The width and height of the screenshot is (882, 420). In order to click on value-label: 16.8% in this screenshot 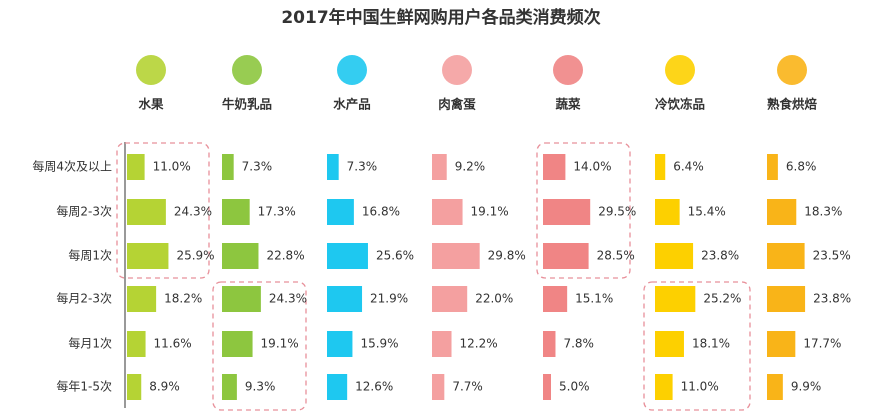, I will do `click(381, 212)`.